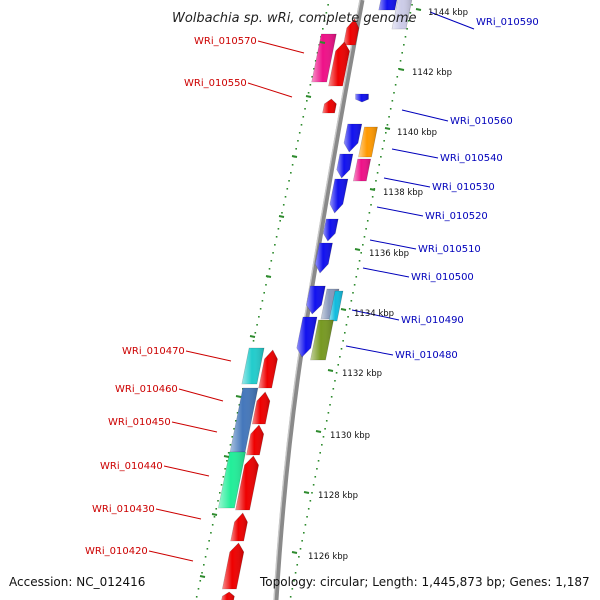 The image size is (600, 600). I want to click on gene-label-forward: WRi_010540, so click(471, 158).